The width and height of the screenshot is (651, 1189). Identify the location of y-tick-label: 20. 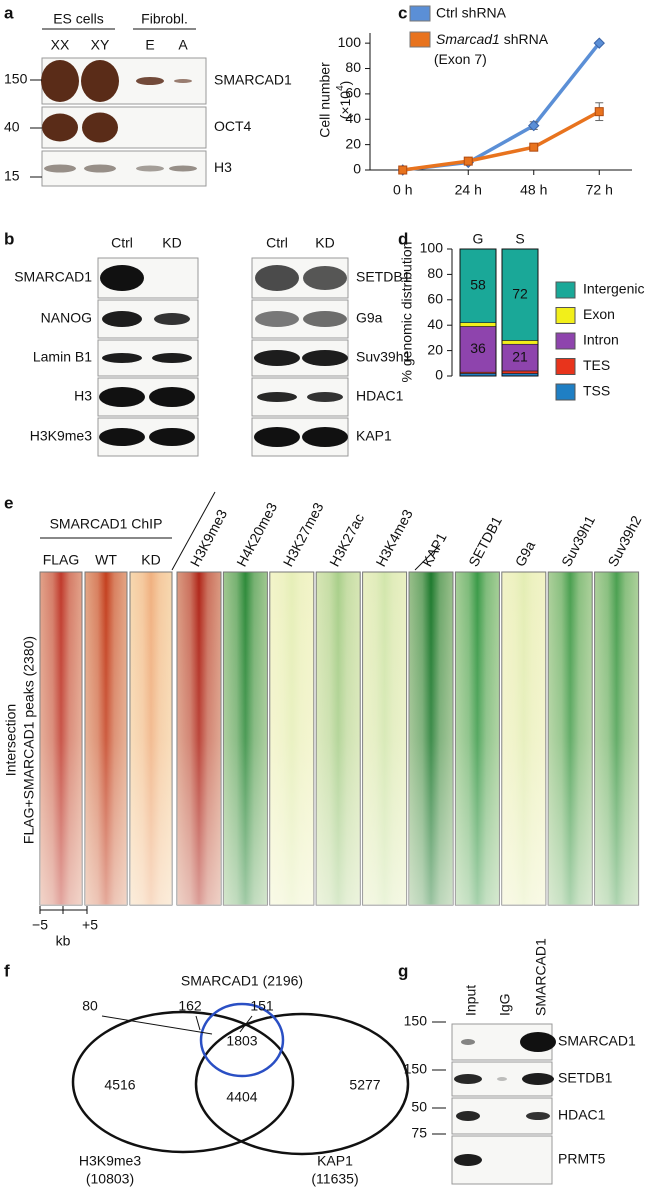
(435, 349).